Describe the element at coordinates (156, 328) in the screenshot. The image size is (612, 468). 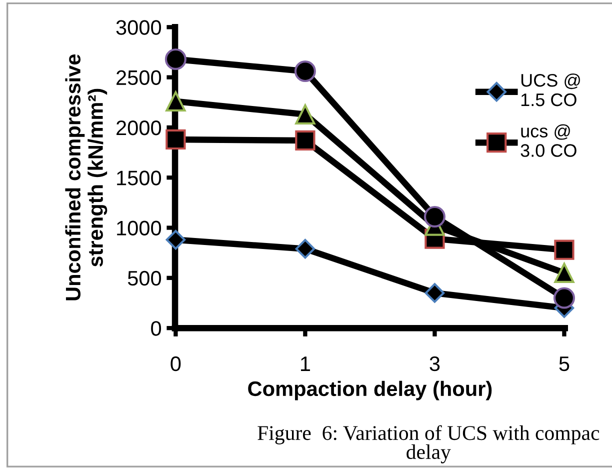
I see `y-tick-label: 0` at that location.